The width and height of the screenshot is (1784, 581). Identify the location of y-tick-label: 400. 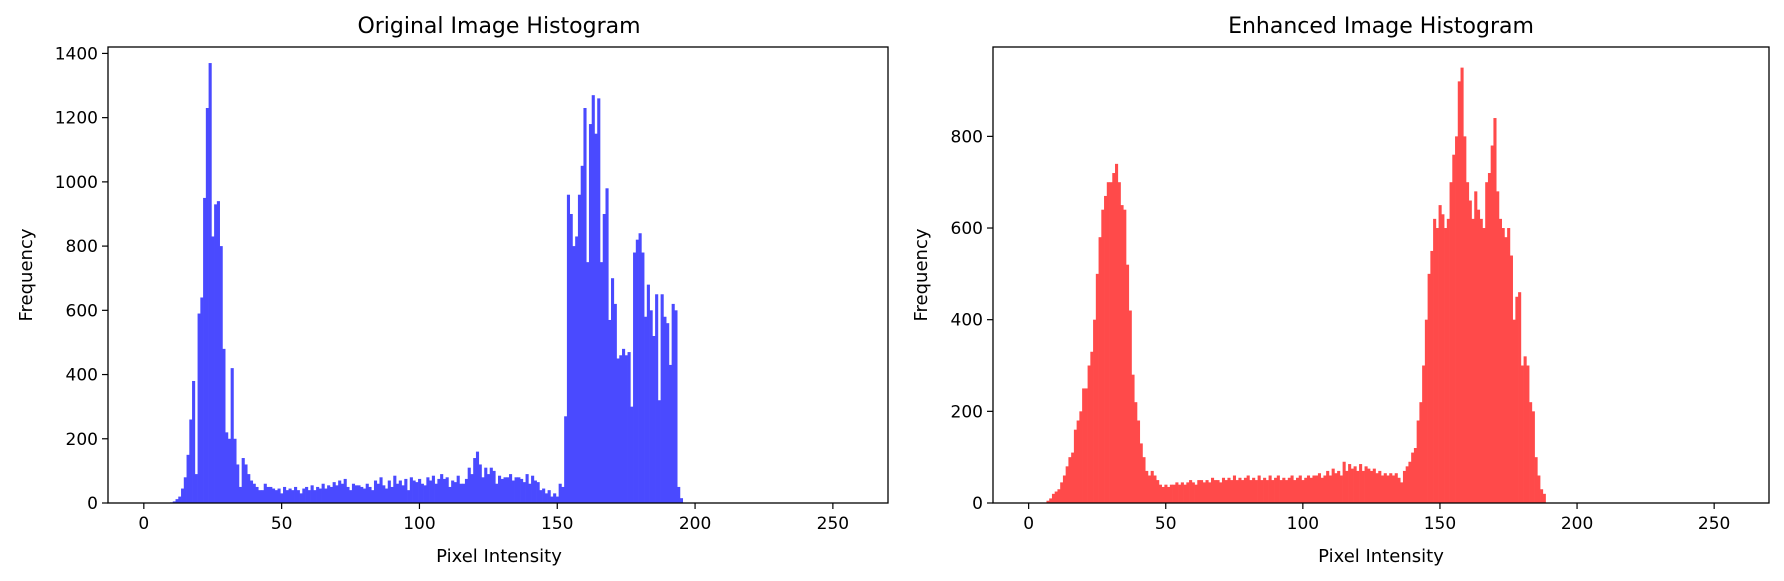
(82, 376).